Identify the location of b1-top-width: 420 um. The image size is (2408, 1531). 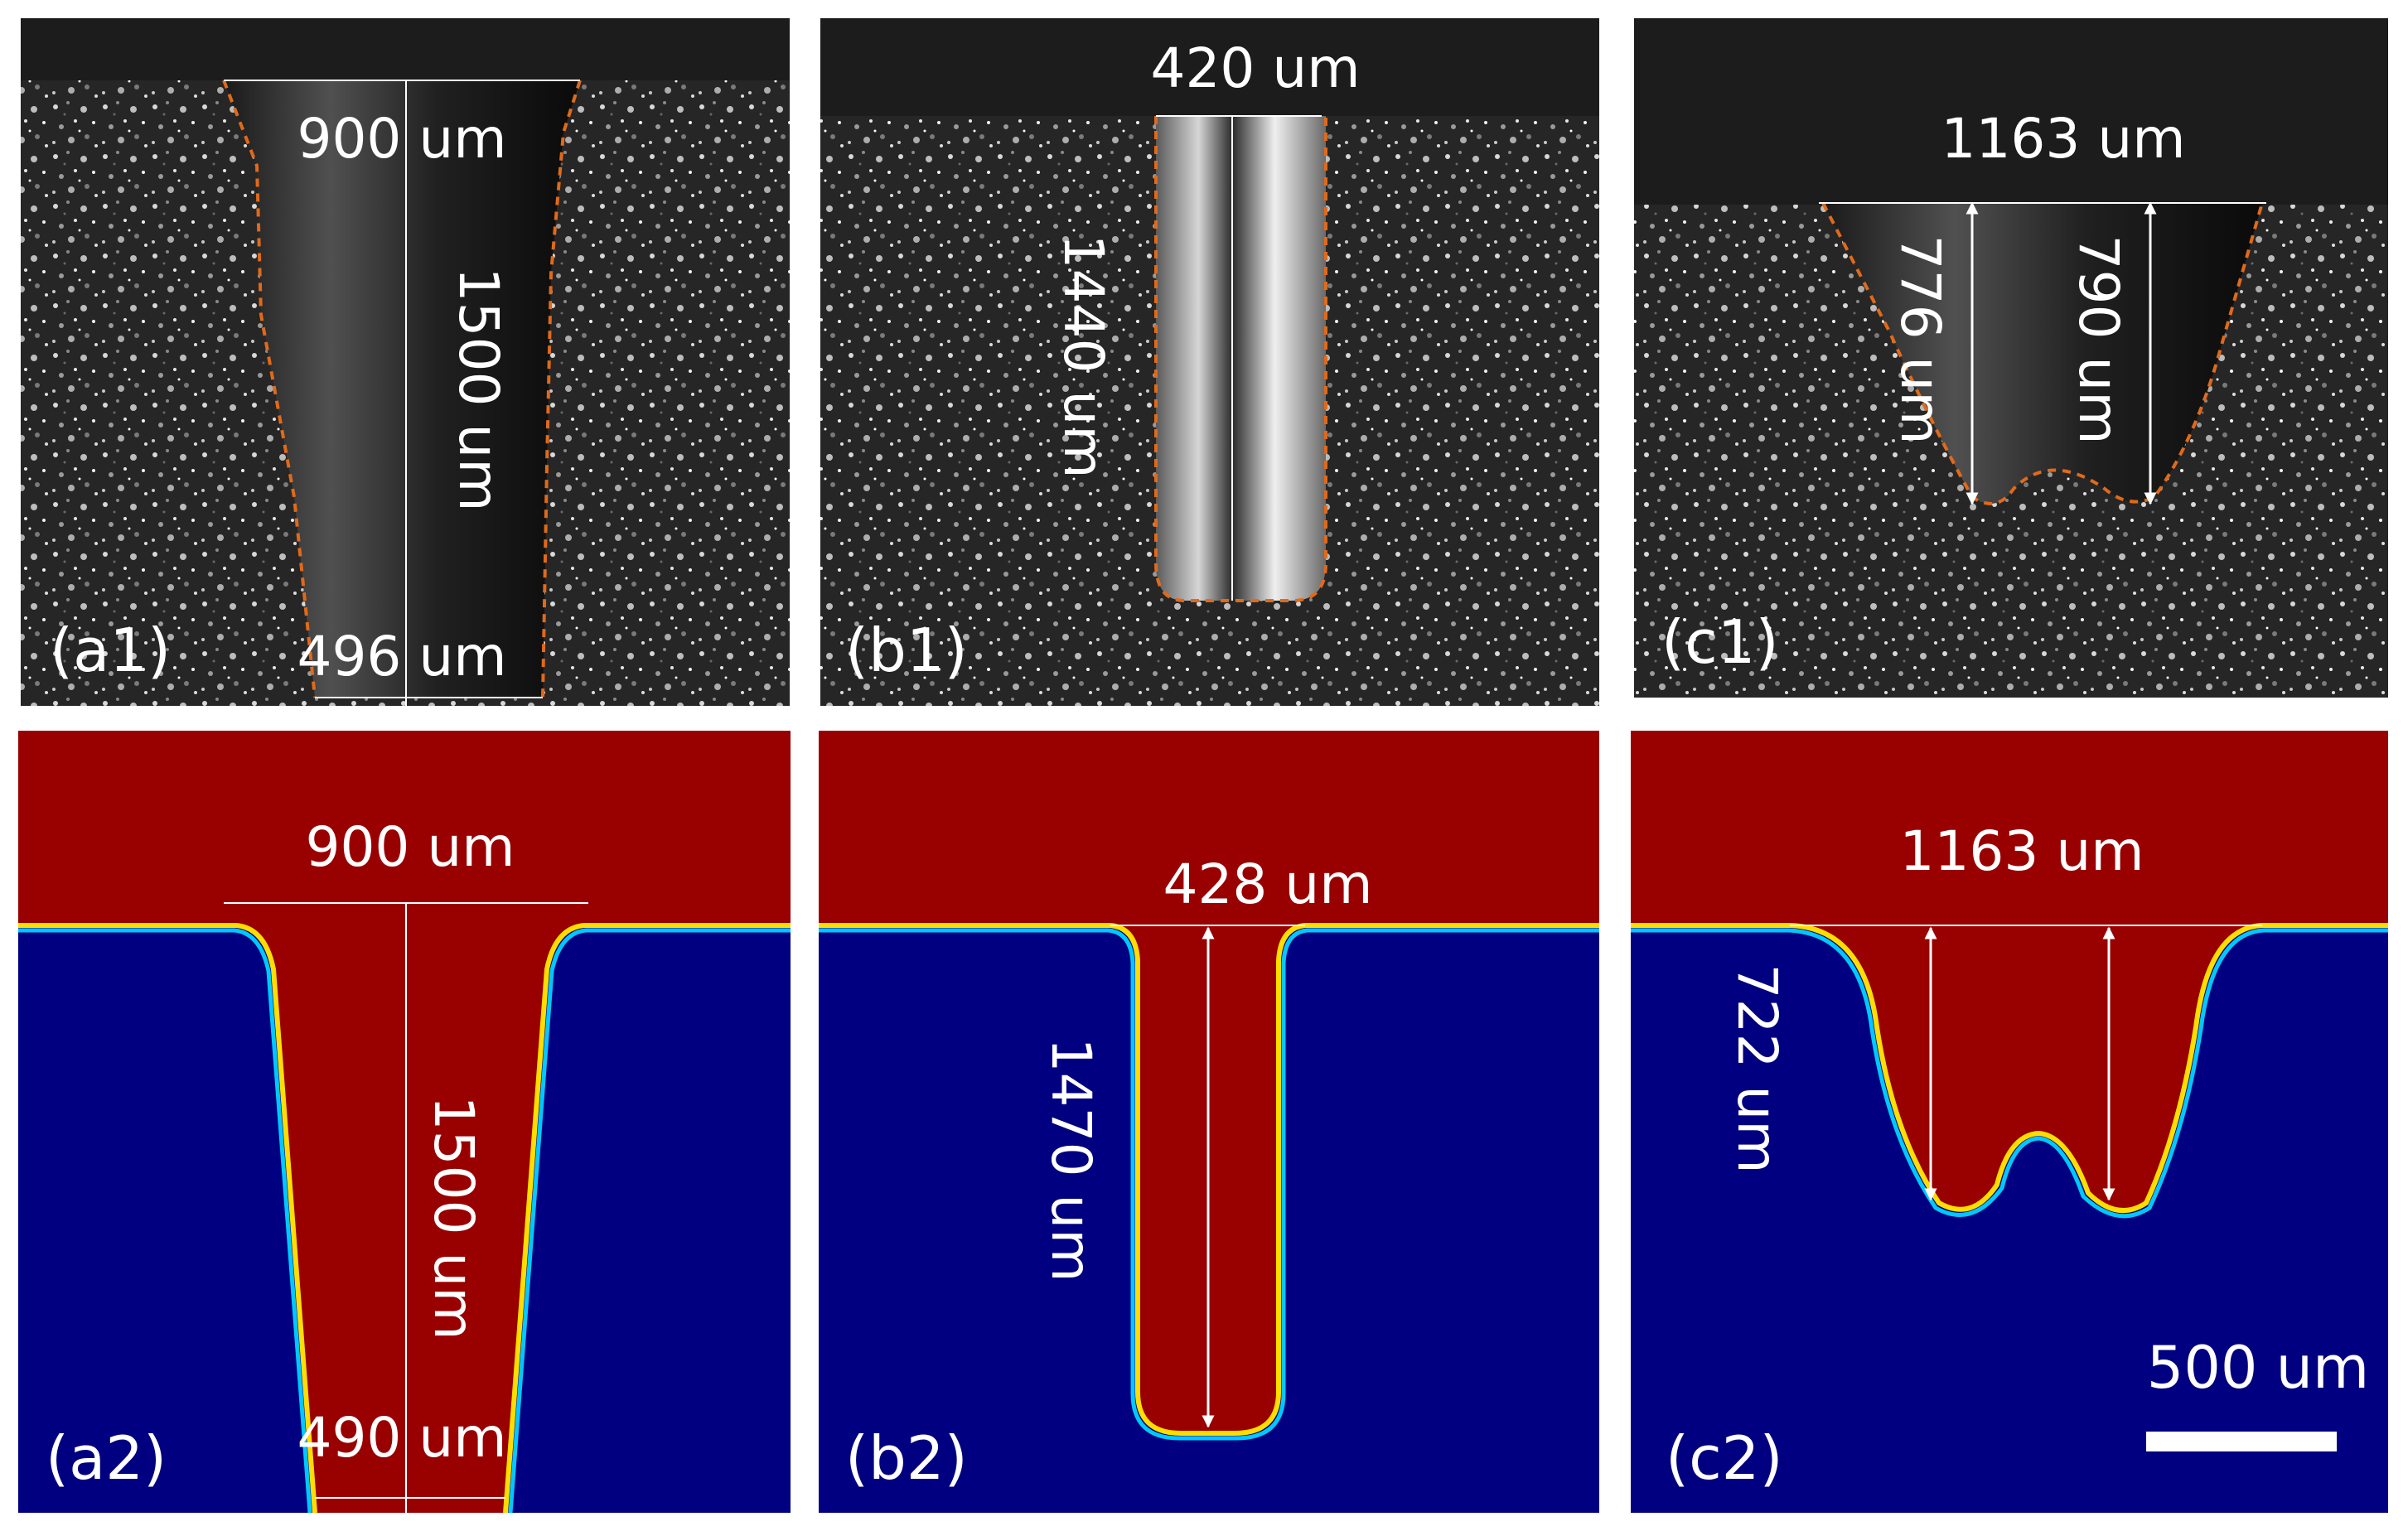
(1255, 68).